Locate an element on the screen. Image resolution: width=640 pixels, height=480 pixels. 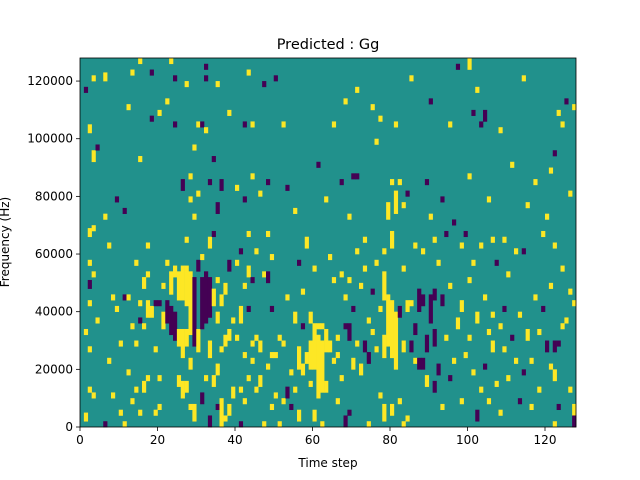
x-tick-label: 20 is located at coordinates (157, 440).